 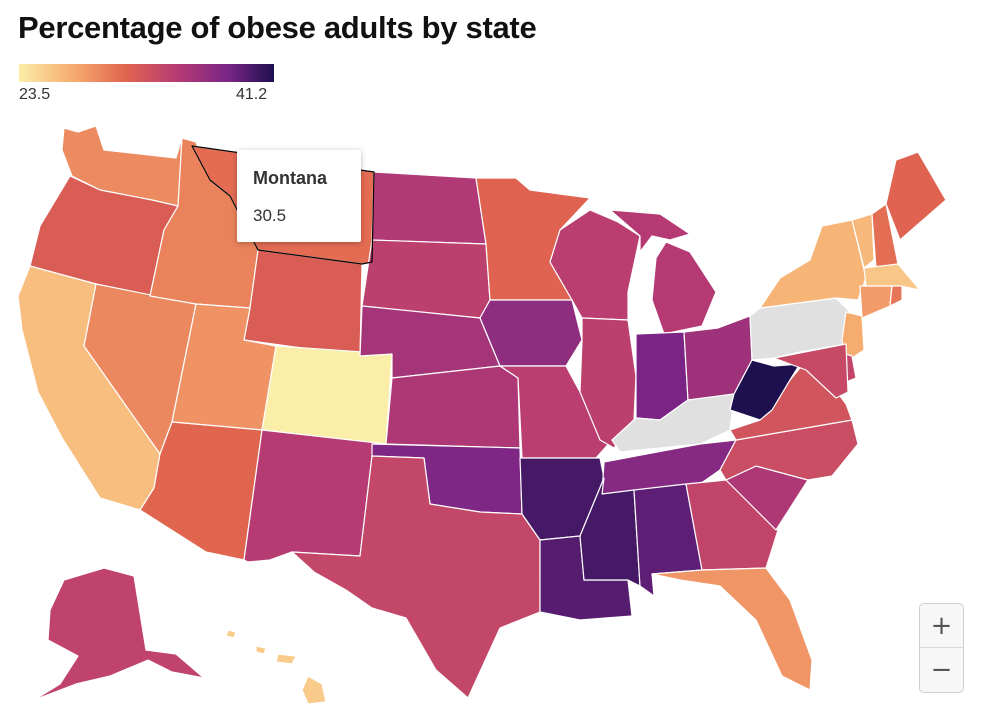 I want to click on state-ma, so click(x=892, y=277).